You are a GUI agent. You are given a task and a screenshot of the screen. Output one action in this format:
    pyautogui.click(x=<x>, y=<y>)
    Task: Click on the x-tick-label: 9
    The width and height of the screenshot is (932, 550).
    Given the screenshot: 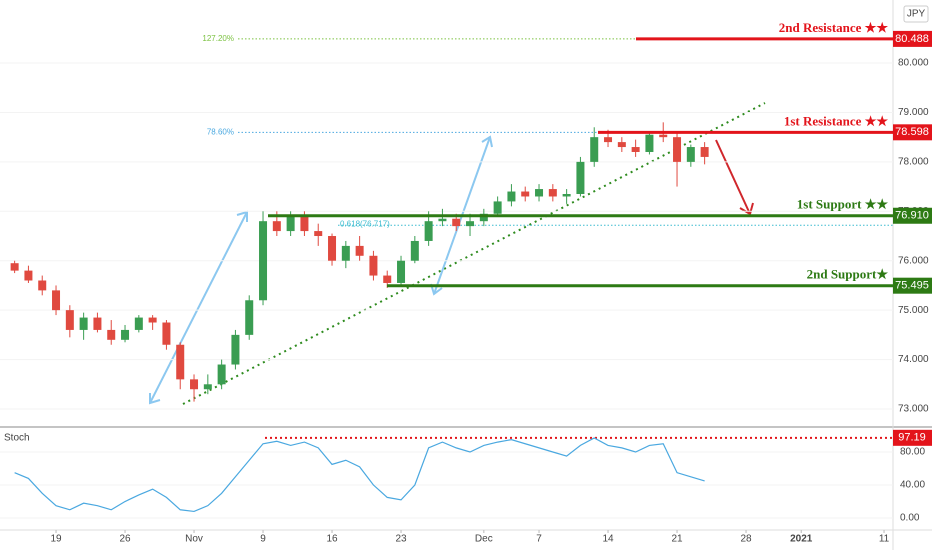 What is the action you would take?
    pyautogui.click(x=263, y=539)
    